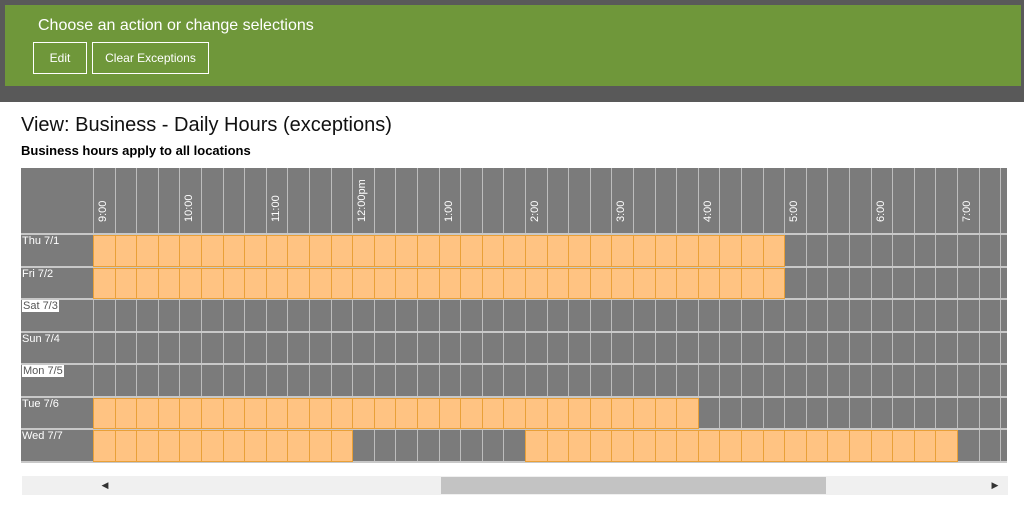  What do you see at coordinates (105, 485) in the screenshot?
I see `scroll-left-arrow-icon: ◀` at bounding box center [105, 485].